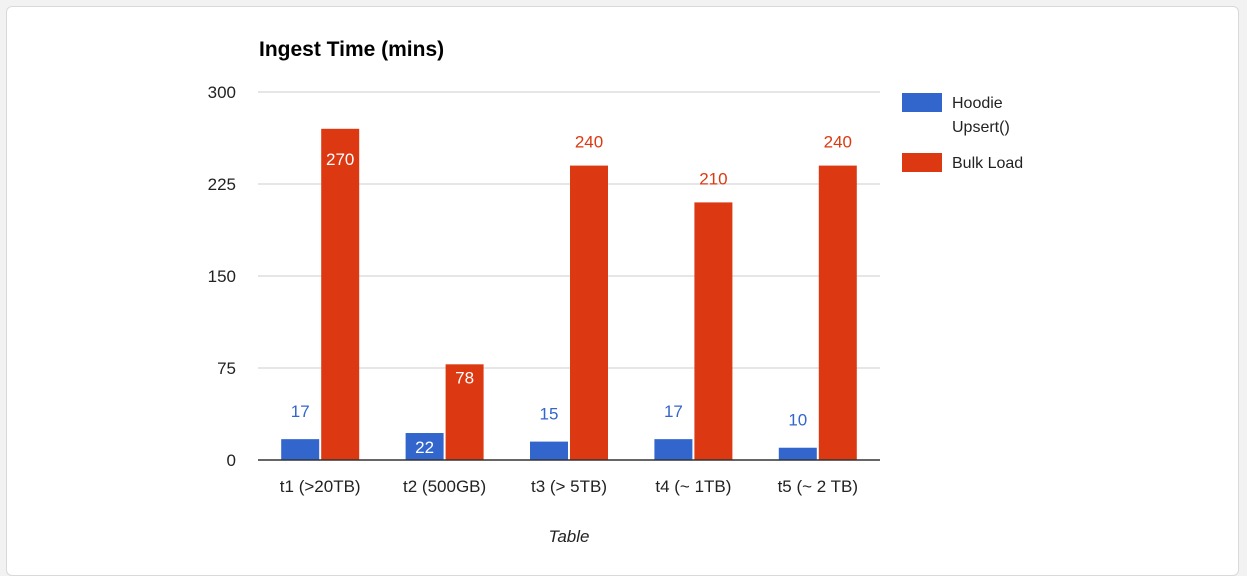 This screenshot has height=576, width=1247. I want to click on data-label: 270, so click(340, 159).